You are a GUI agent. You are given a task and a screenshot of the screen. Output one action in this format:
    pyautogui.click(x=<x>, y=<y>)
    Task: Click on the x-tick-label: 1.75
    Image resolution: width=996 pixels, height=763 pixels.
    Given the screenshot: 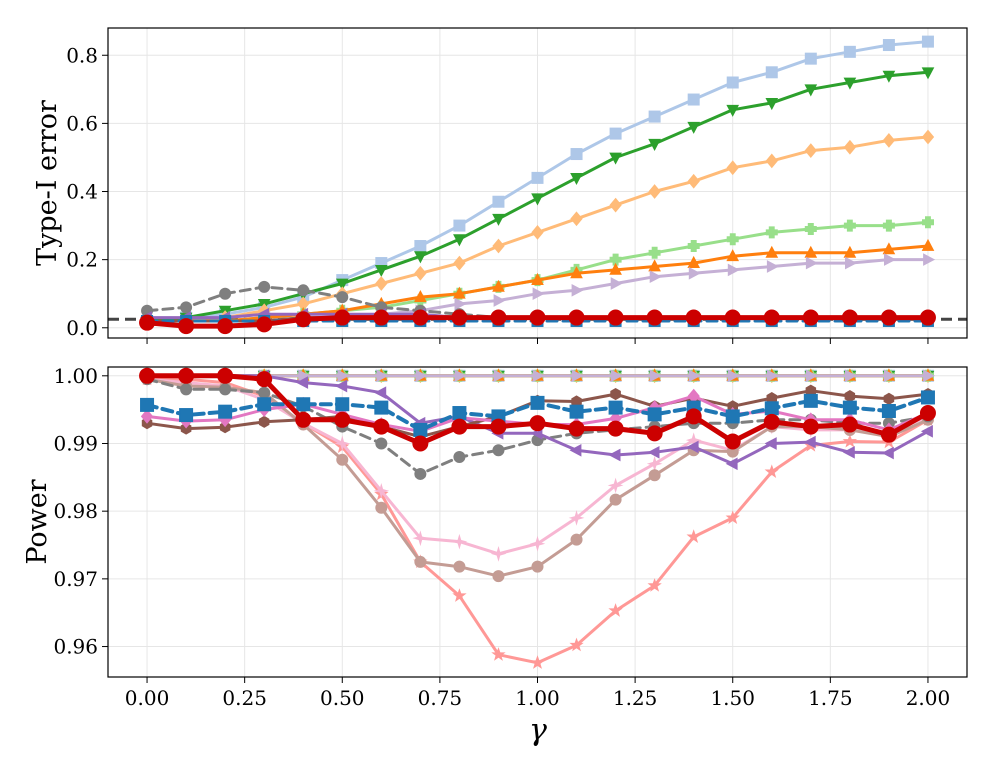 What is the action you would take?
    pyautogui.click(x=830, y=698)
    